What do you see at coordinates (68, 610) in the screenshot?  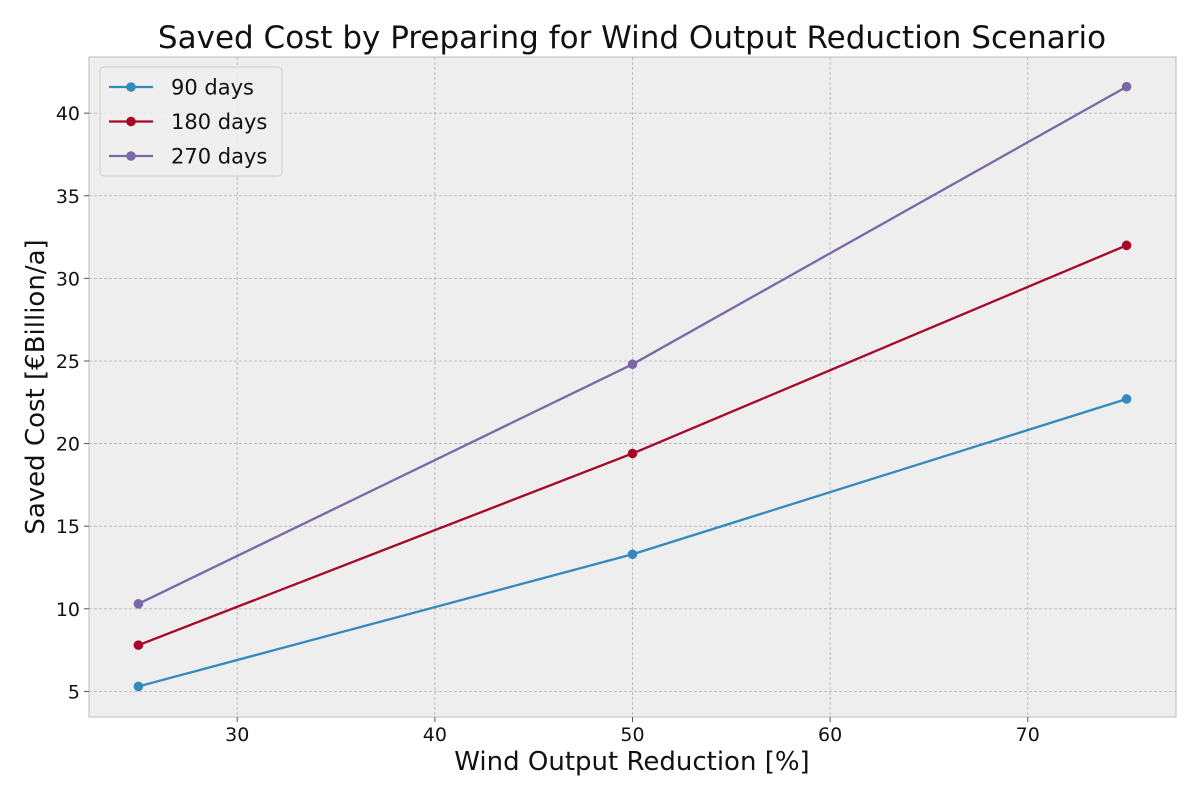 I see `y-tick-label: 10` at bounding box center [68, 610].